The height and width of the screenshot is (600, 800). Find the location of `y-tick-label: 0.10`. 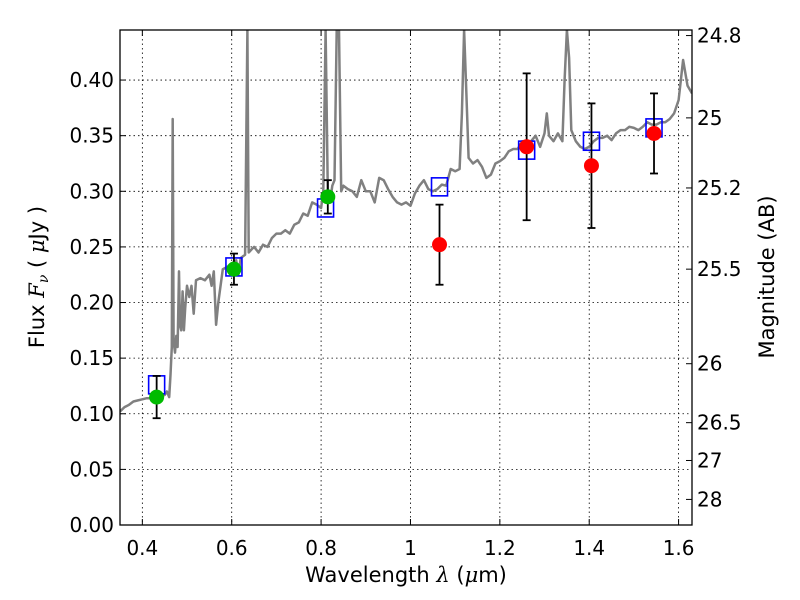

y-tick-label: 0.10 is located at coordinates (91, 414).